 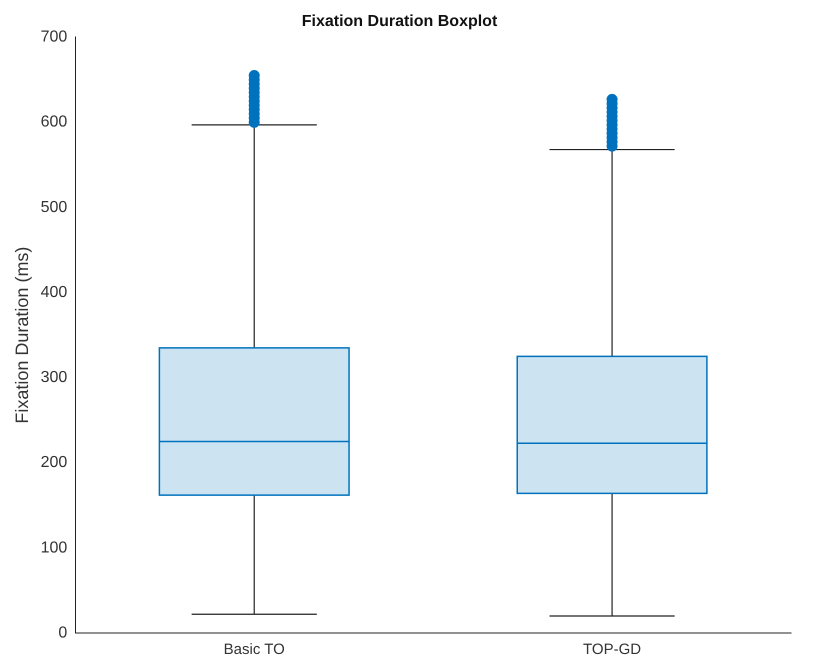 I want to click on y-tick-label: 600, so click(x=54, y=122).